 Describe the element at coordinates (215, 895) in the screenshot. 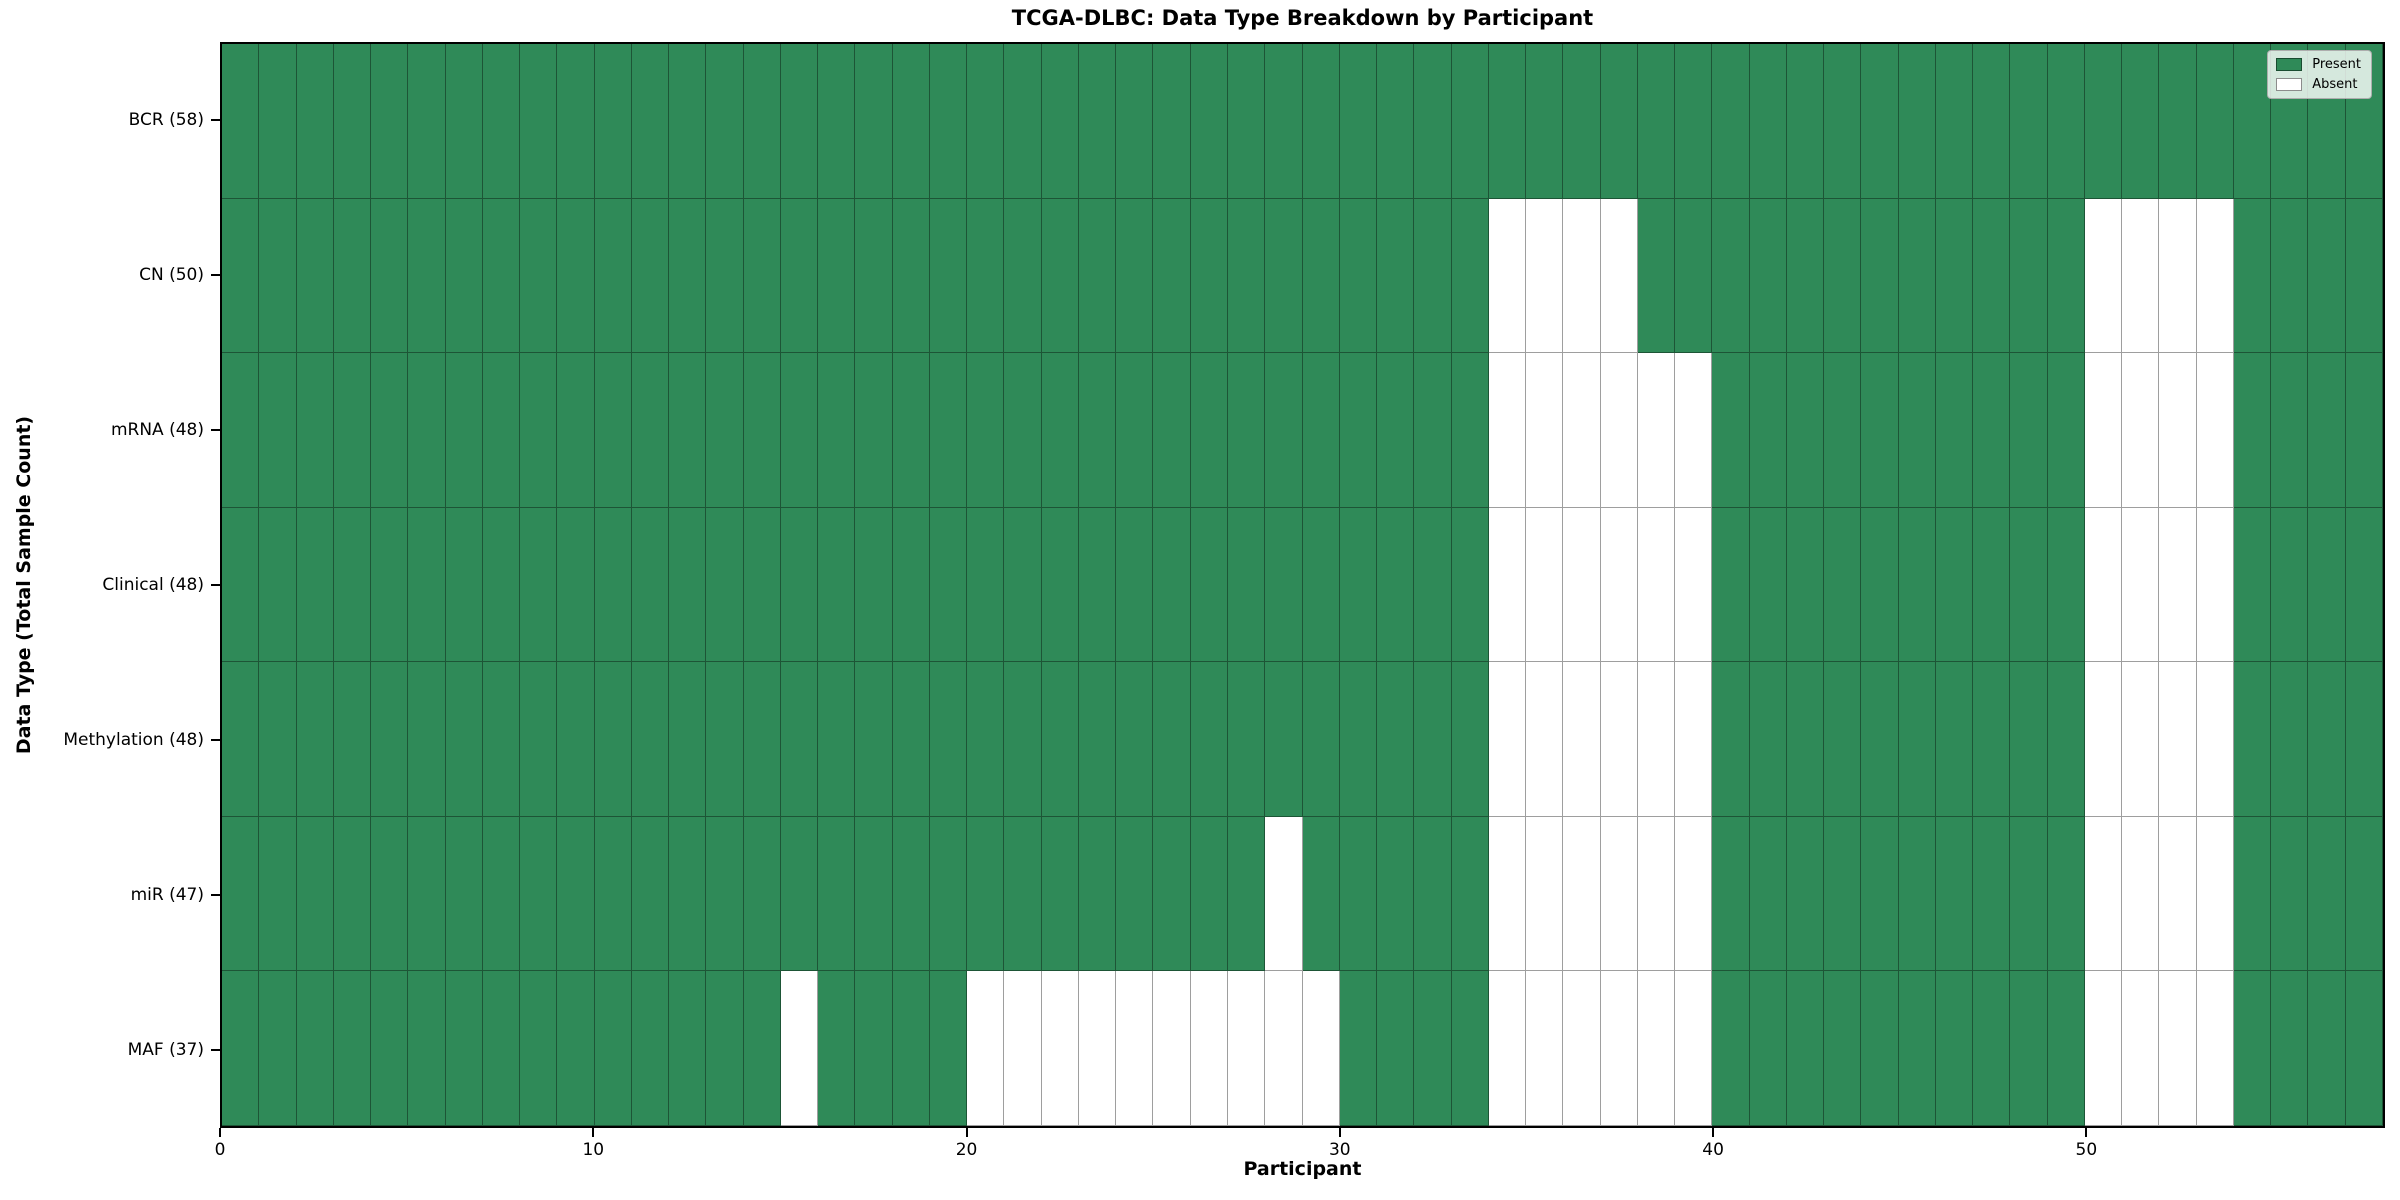

I see `y-tick-mark-miR` at that location.